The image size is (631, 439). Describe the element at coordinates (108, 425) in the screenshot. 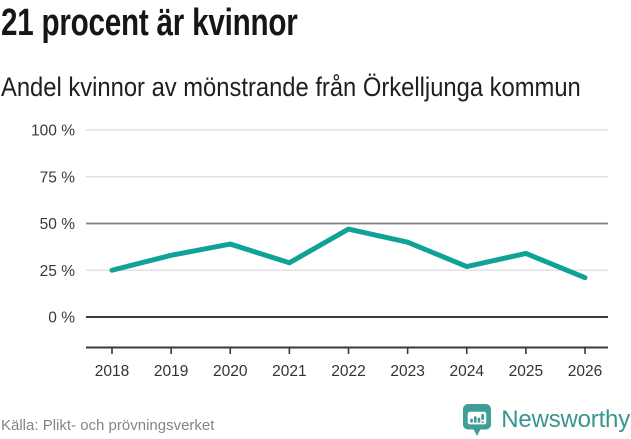

I see `source-note: Källa: Plikt- och prövningsverket` at that location.